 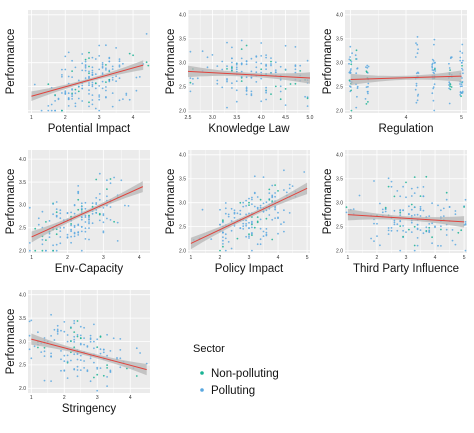 I want to click on y-tick-label: 2.0, so click(x=339, y=111).